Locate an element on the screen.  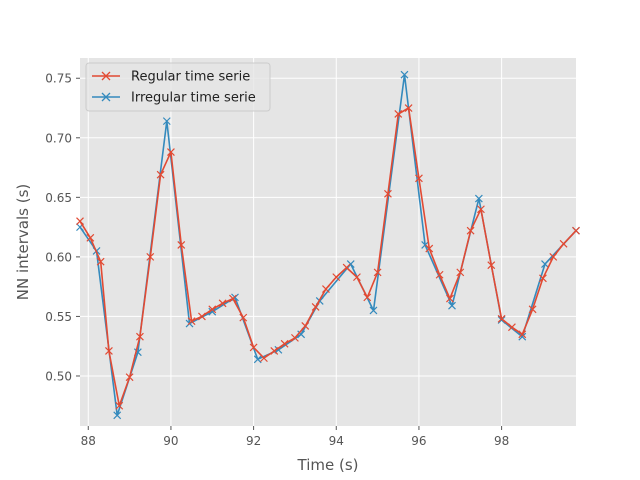
legend-label-regular: Regular time serie is located at coordinates (190, 77).